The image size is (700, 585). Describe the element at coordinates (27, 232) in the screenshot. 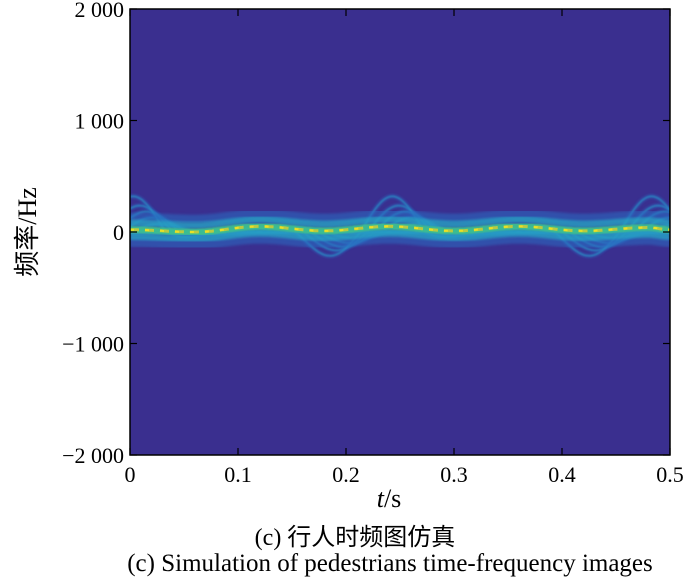

I see `y-axis-title: 频率/Hz` at that location.